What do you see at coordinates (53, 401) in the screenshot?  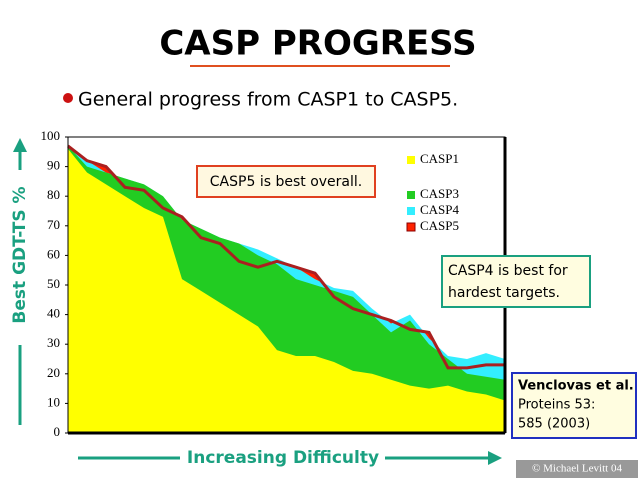 I see `y-tick-label: 10` at bounding box center [53, 401].